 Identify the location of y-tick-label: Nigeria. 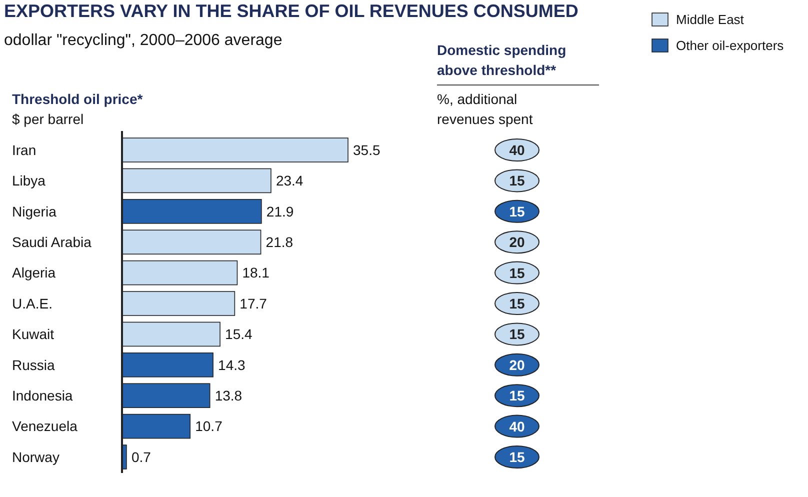
(34, 211).